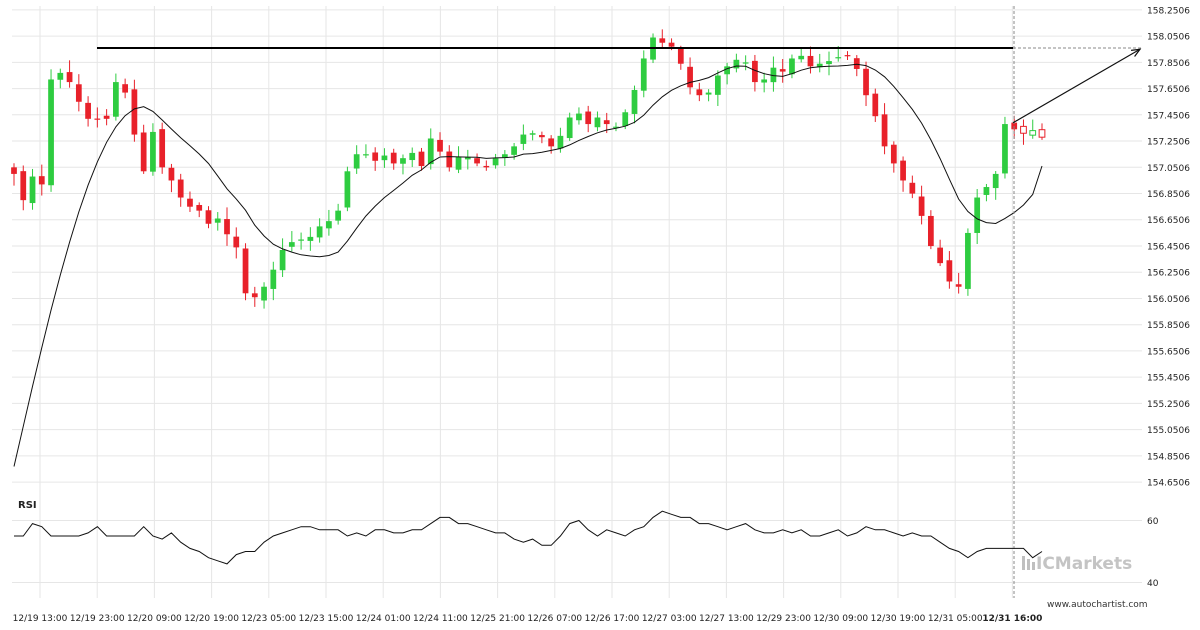 The image size is (1200, 630). I want to click on x-tick-label: 12/19 23:00, so click(97, 619).